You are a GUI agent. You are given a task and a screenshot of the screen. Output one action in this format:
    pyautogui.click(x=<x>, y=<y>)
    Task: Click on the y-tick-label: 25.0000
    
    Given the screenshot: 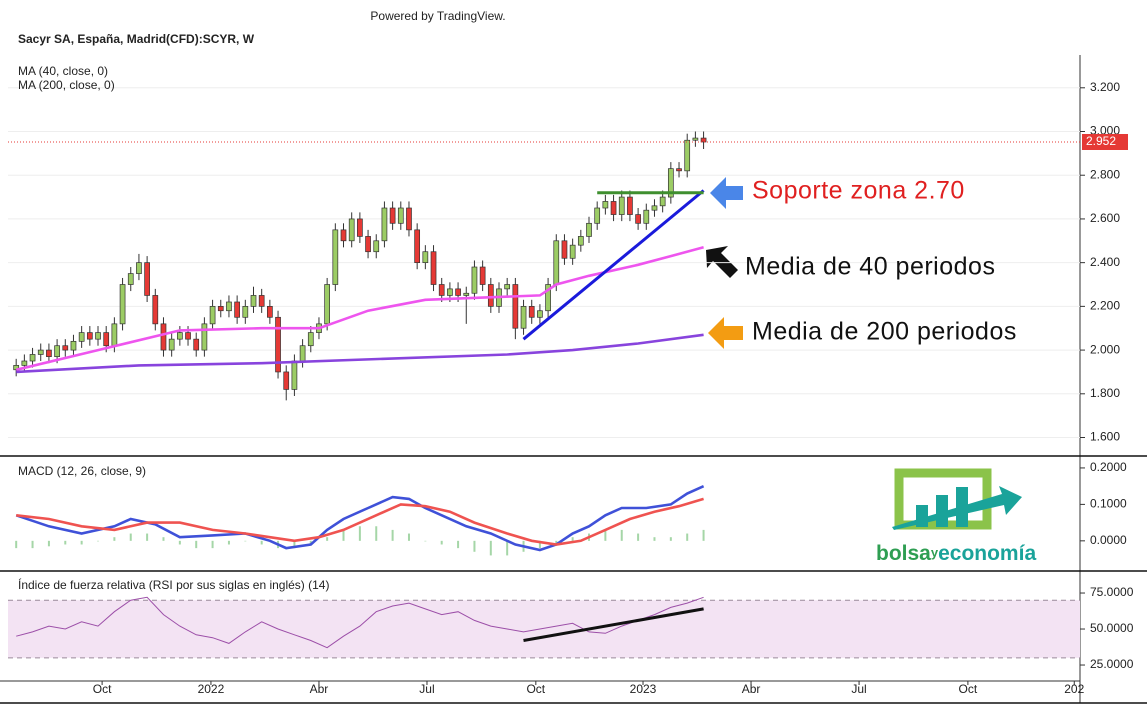 What is the action you would take?
    pyautogui.click(x=1112, y=664)
    